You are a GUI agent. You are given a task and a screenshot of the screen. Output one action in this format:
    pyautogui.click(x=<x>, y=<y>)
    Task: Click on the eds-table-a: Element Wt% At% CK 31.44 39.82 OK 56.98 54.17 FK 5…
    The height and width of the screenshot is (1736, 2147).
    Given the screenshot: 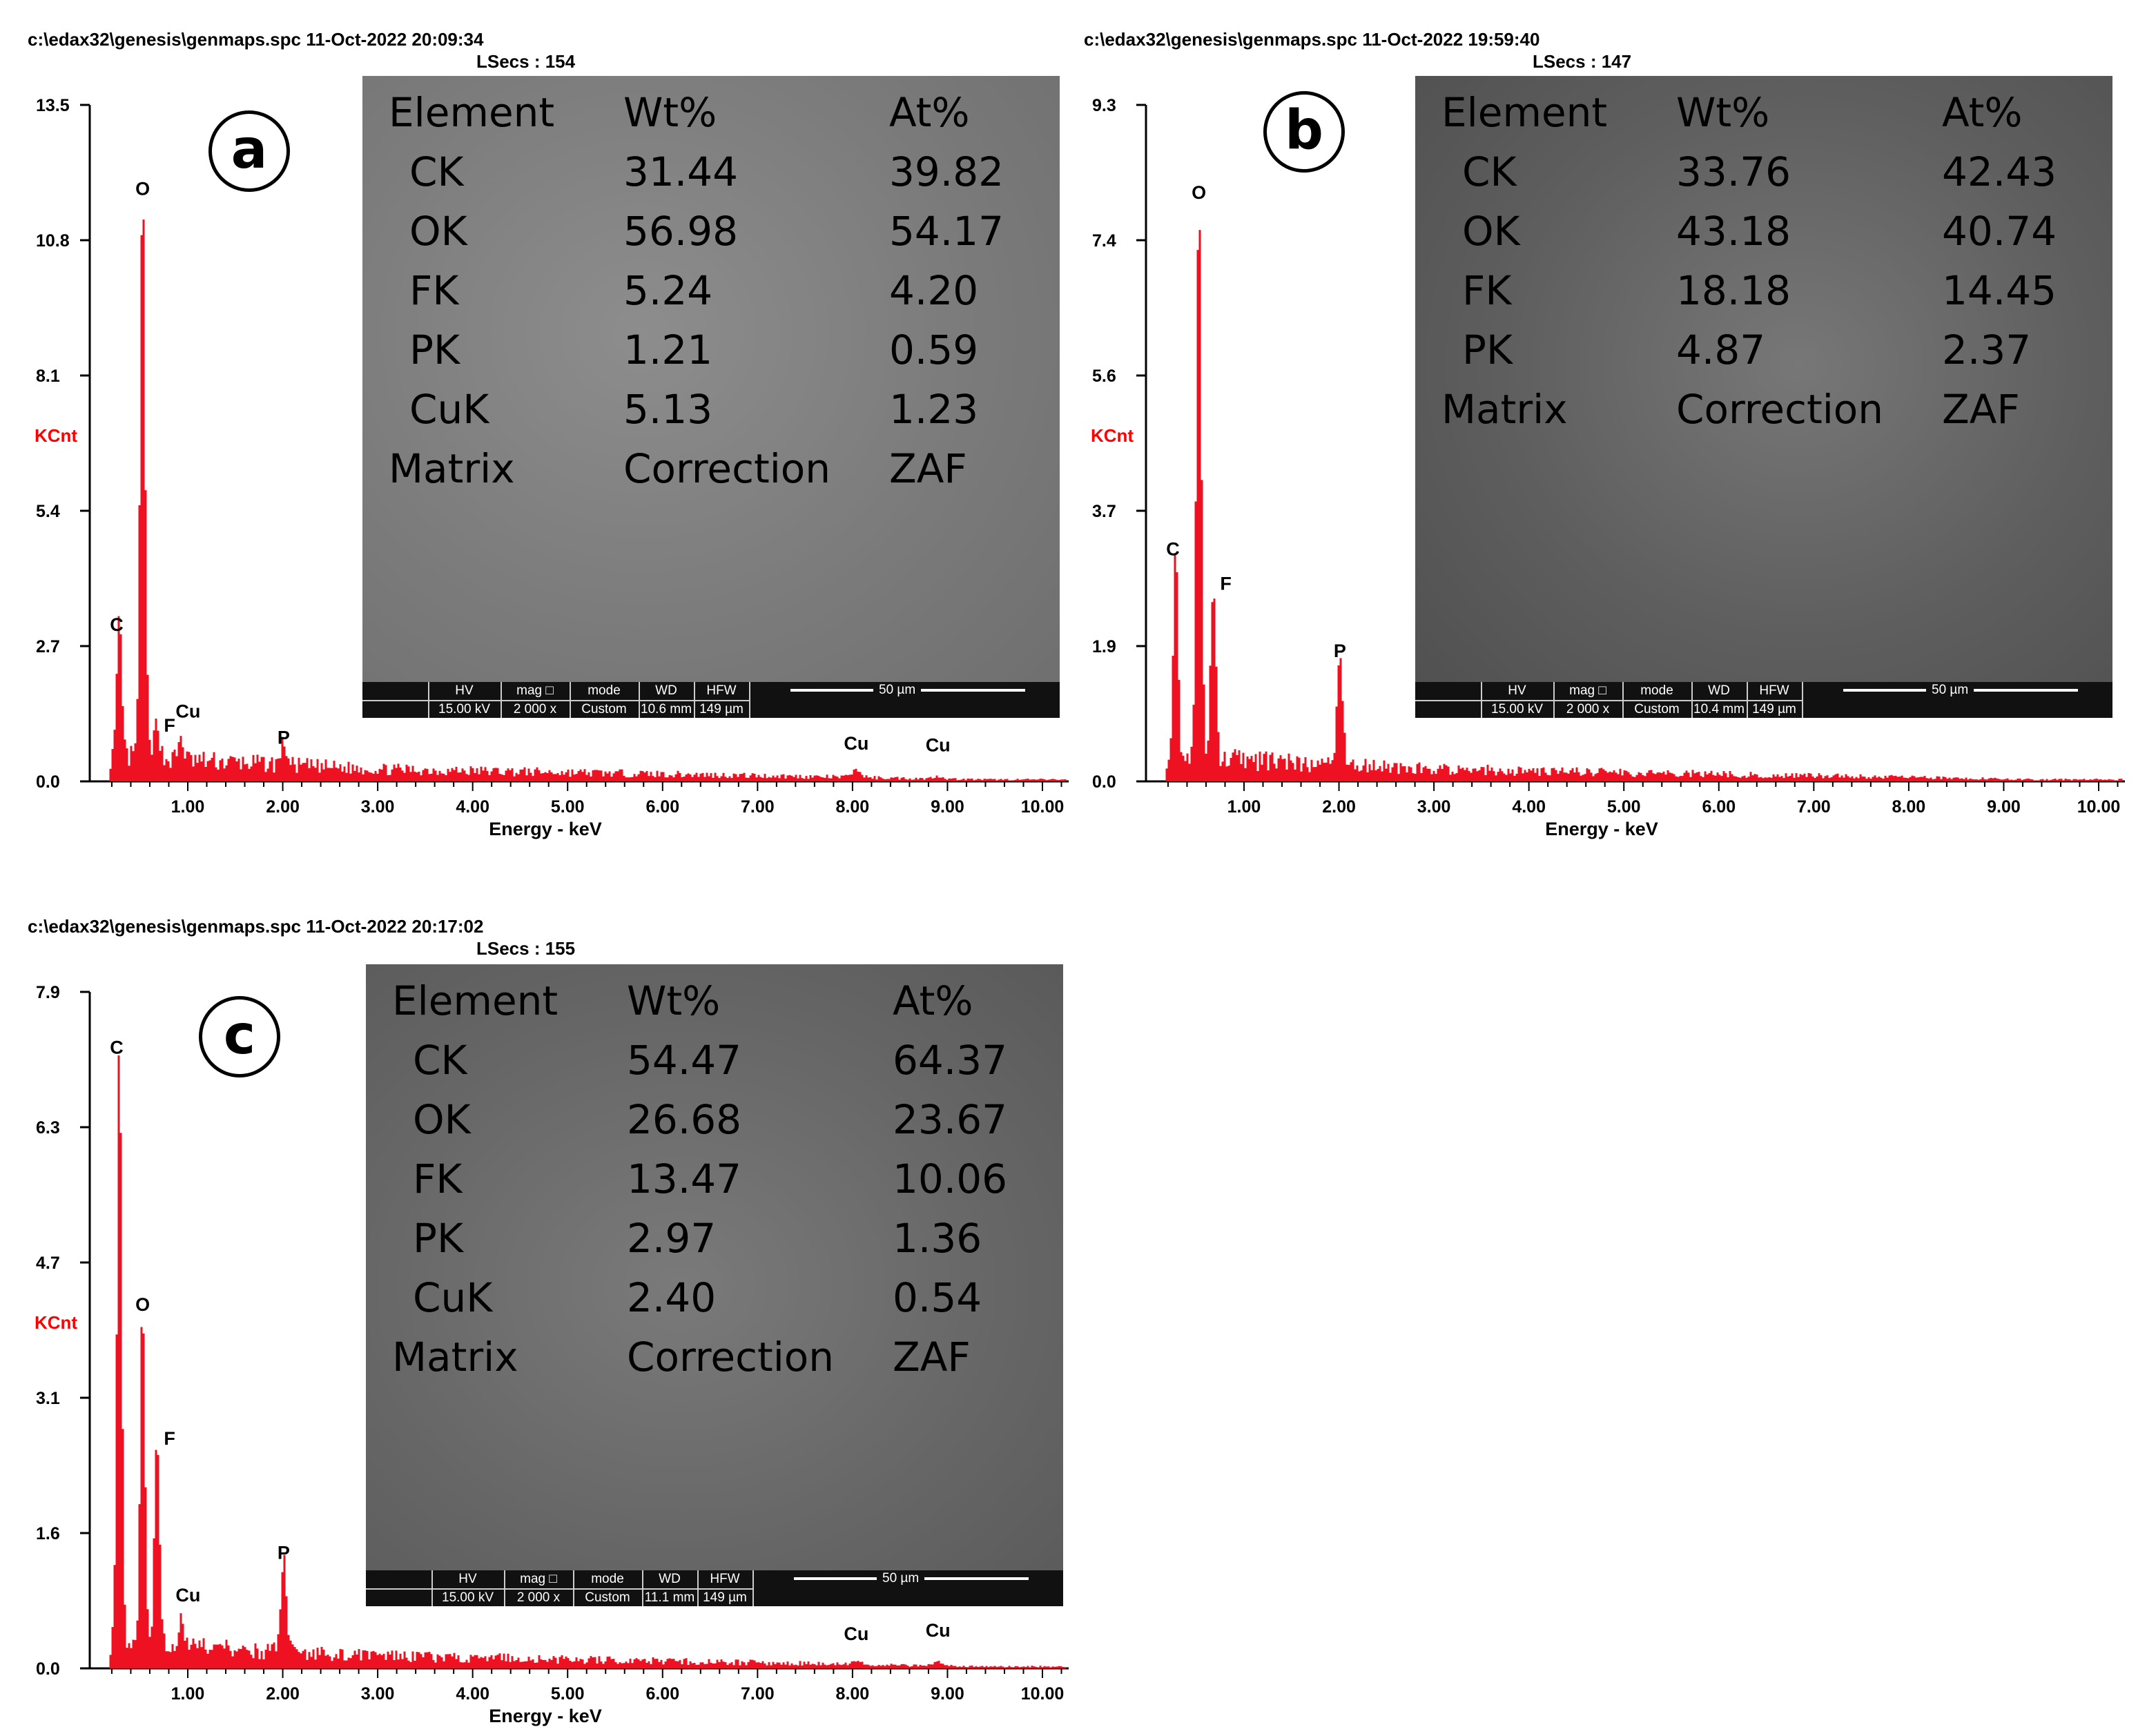 What is the action you would take?
    pyautogui.click(x=725, y=290)
    